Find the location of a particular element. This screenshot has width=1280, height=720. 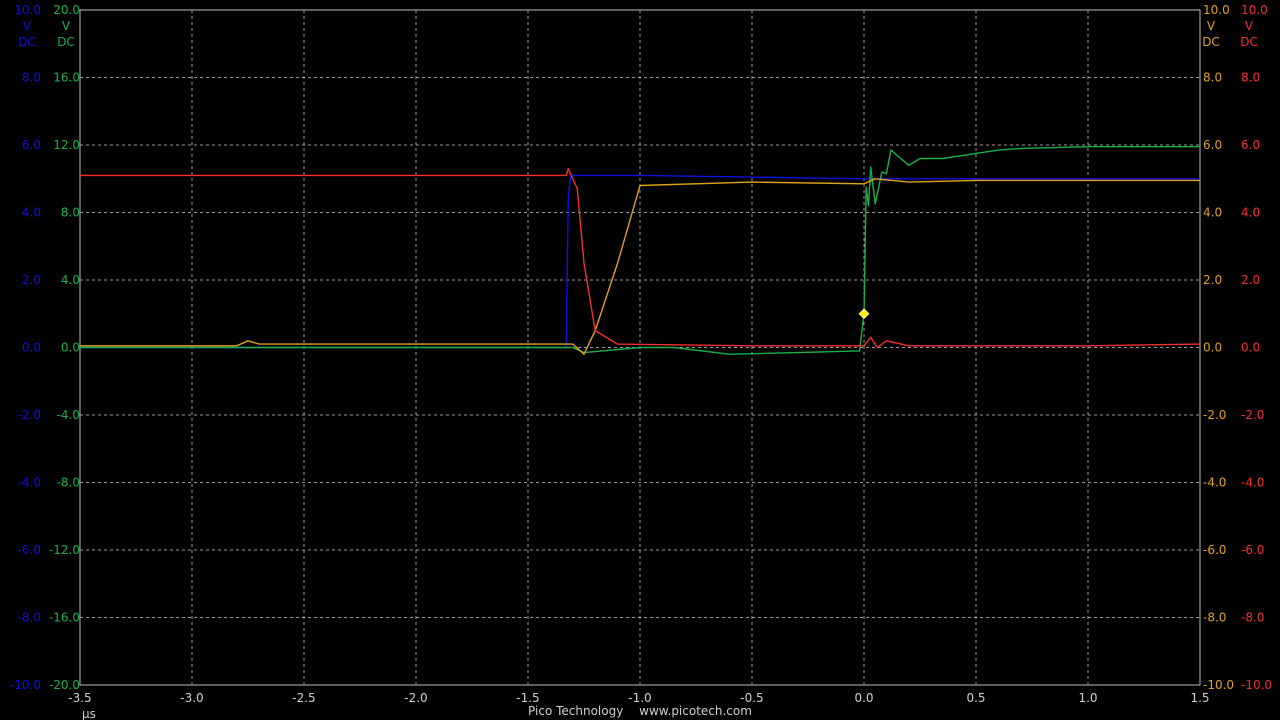

y-tick-label-A: -8.0 is located at coordinates (29, 618).